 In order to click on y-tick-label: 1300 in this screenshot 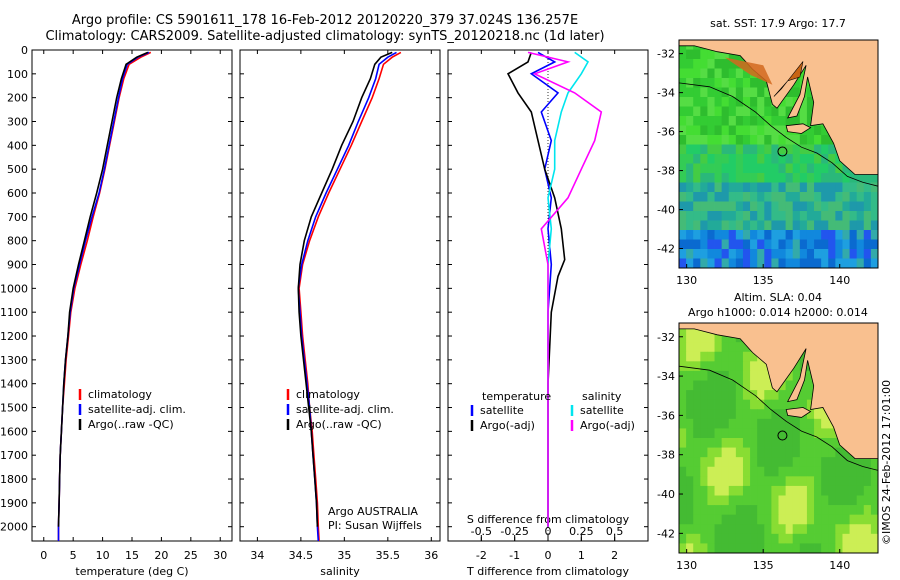, I will do `click(14, 360)`.